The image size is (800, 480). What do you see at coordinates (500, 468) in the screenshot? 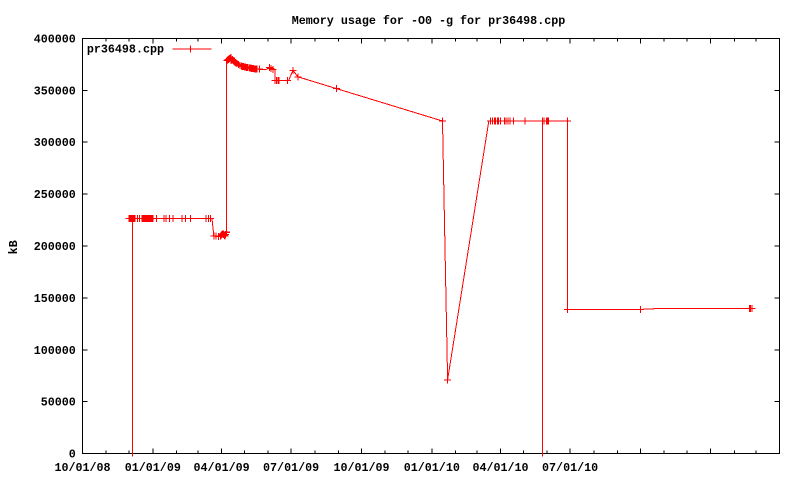
I see `svg-text: 04/01/10` at bounding box center [500, 468].